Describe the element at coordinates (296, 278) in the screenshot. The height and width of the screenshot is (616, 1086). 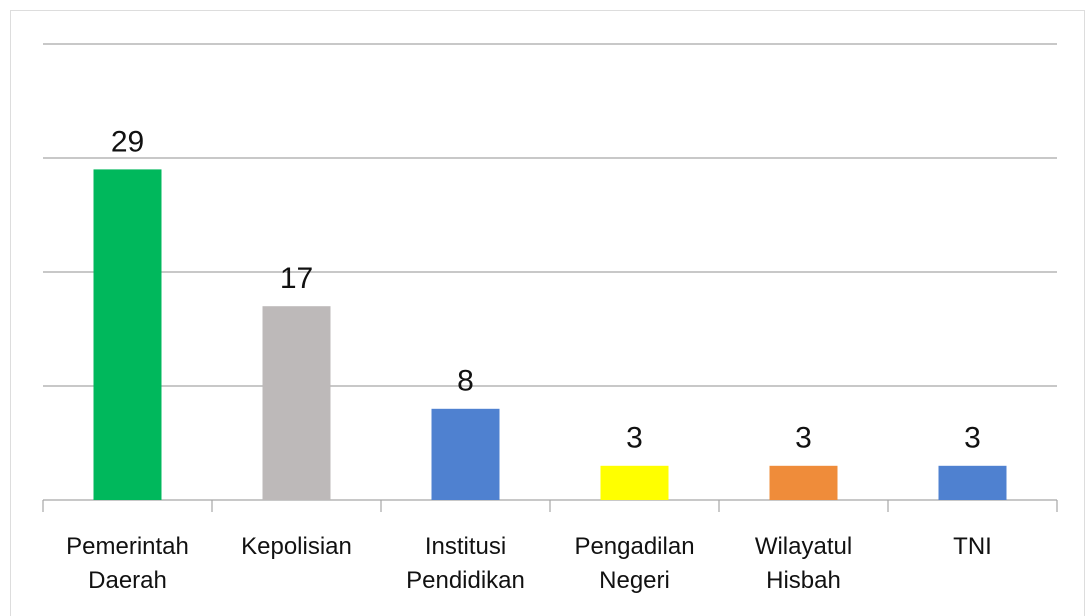
I see `value-label: 17` at that location.